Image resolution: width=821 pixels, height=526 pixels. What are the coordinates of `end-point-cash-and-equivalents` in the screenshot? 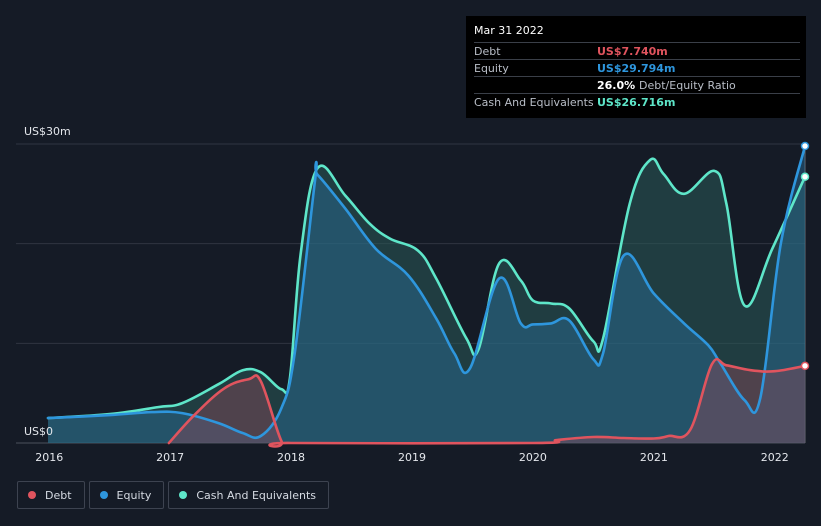 It's located at (805, 176).